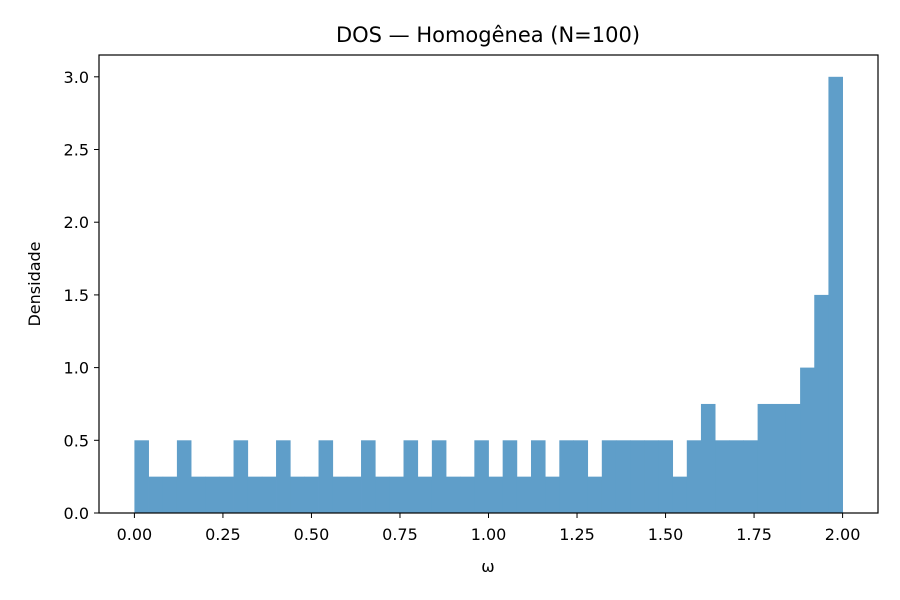 Image resolution: width=900 pixels, height=600 pixels. What do you see at coordinates (843, 534) in the screenshot?
I see `x-tick-label: 2.00` at bounding box center [843, 534].